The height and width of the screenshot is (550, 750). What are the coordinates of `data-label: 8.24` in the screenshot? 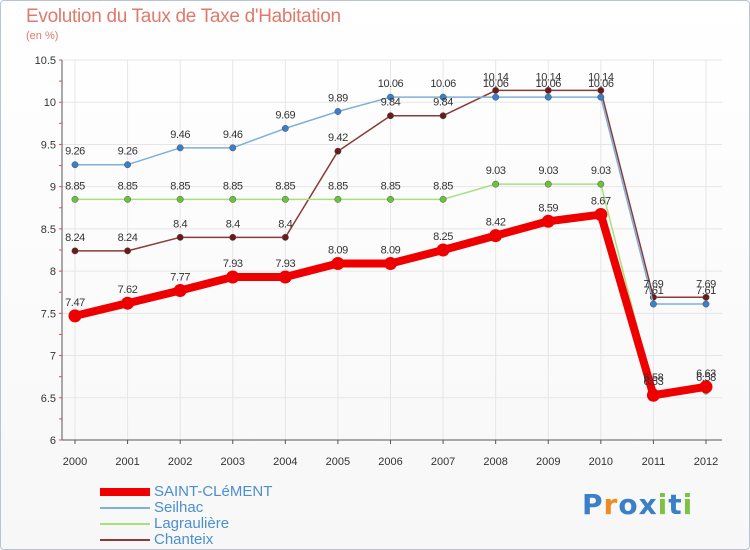 It's located at (75, 238).